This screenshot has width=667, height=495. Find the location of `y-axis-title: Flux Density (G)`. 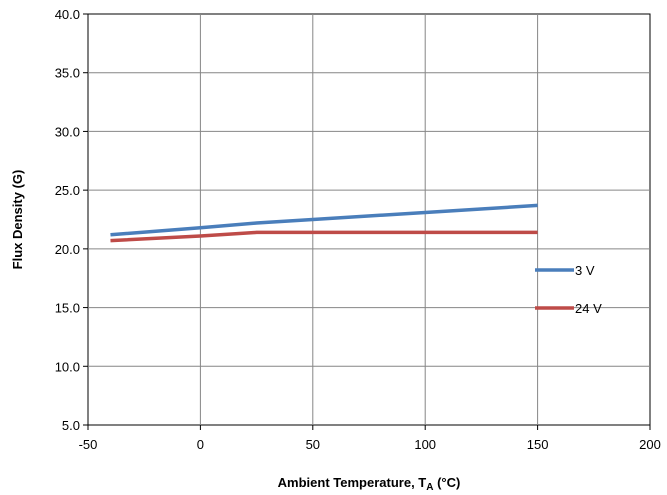

y-axis-title: Flux Density (G) is located at coordinates (17, 220).